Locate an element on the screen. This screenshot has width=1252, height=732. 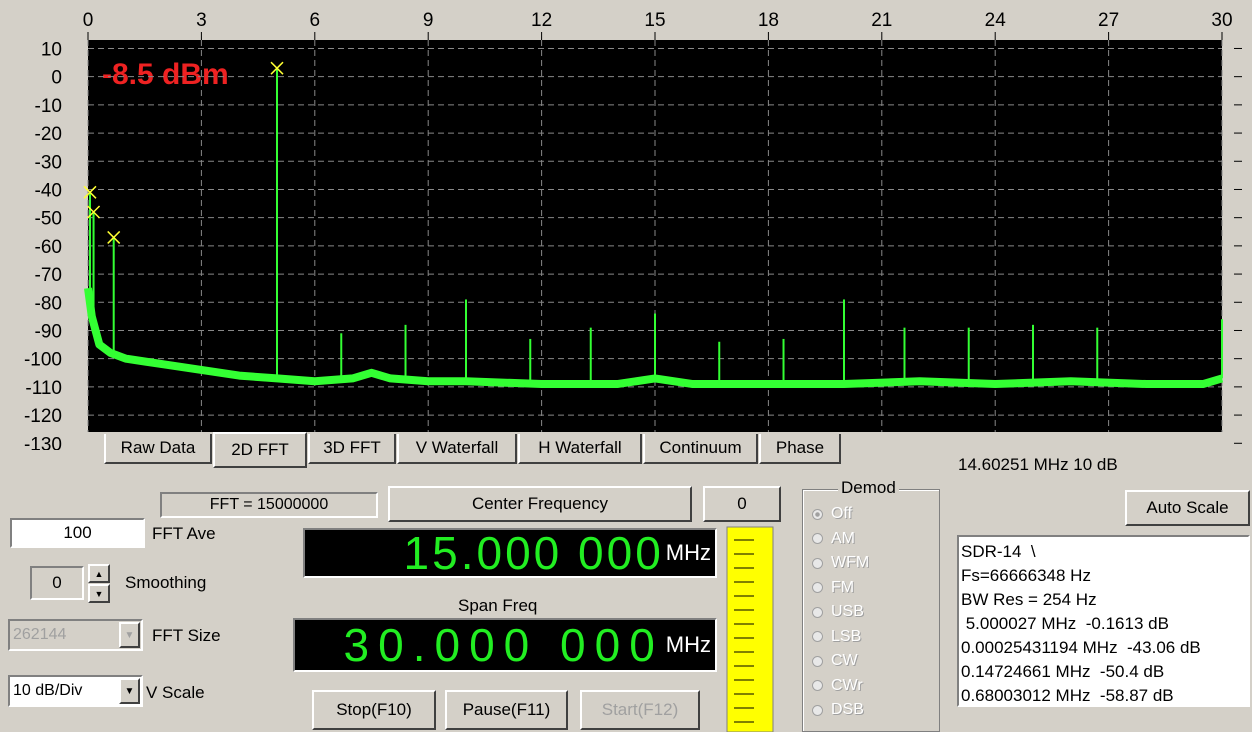
demod-option: CW is located at coordinates (835, 661).